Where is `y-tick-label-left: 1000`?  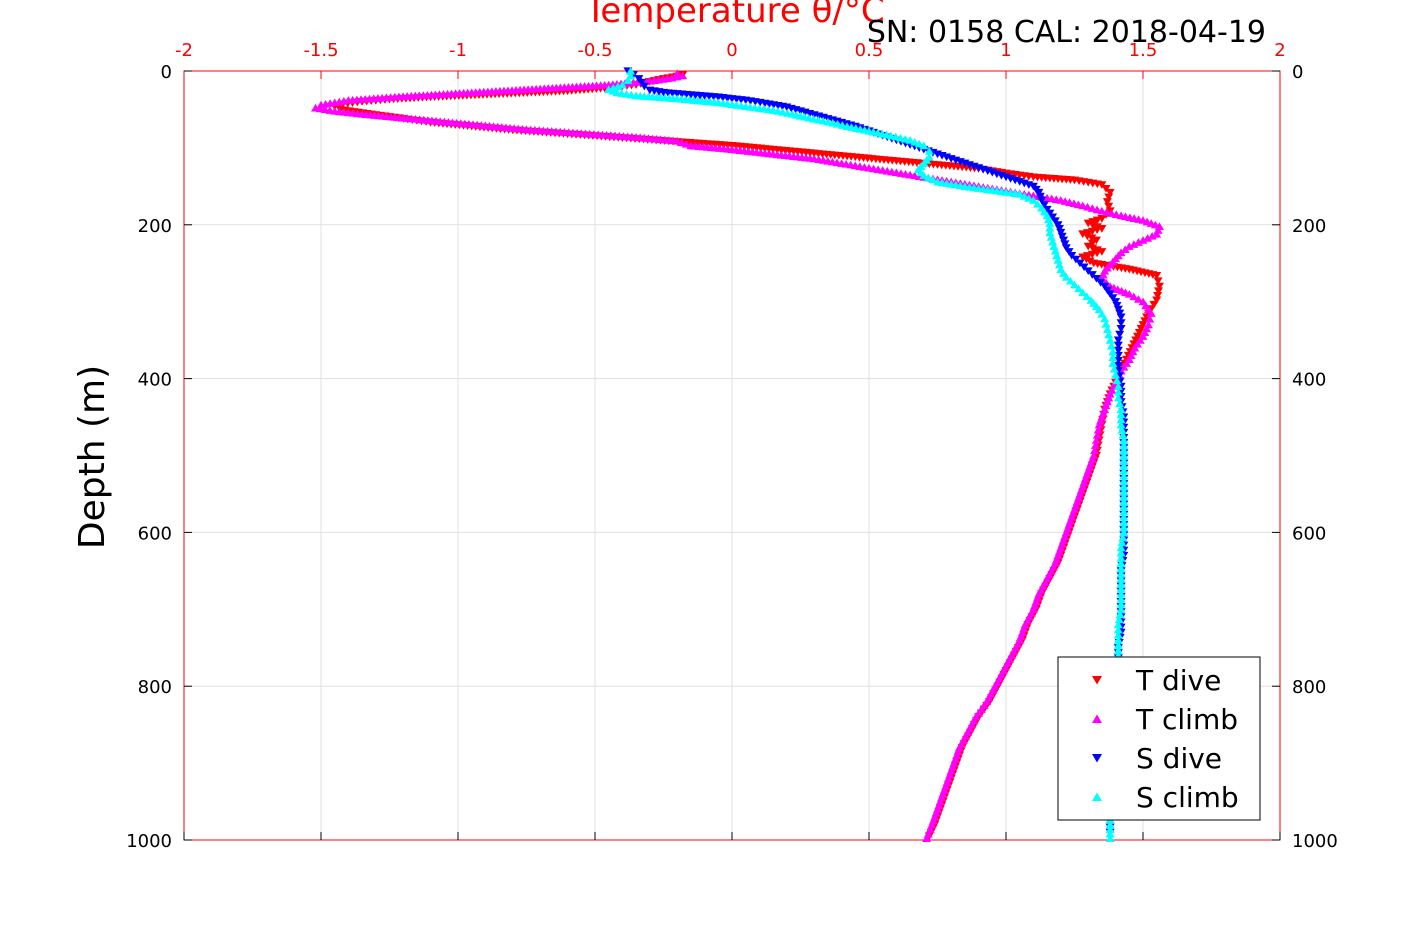 y-tick-label-left: 1000 is located at coordinates (149, 841).